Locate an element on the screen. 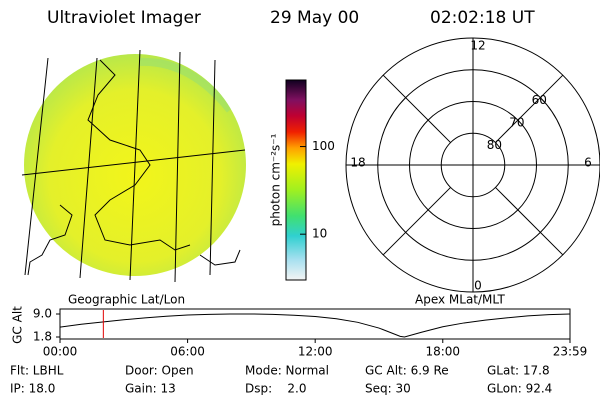  y-tick-label: 9.0 is located at coordinates (42, 314).